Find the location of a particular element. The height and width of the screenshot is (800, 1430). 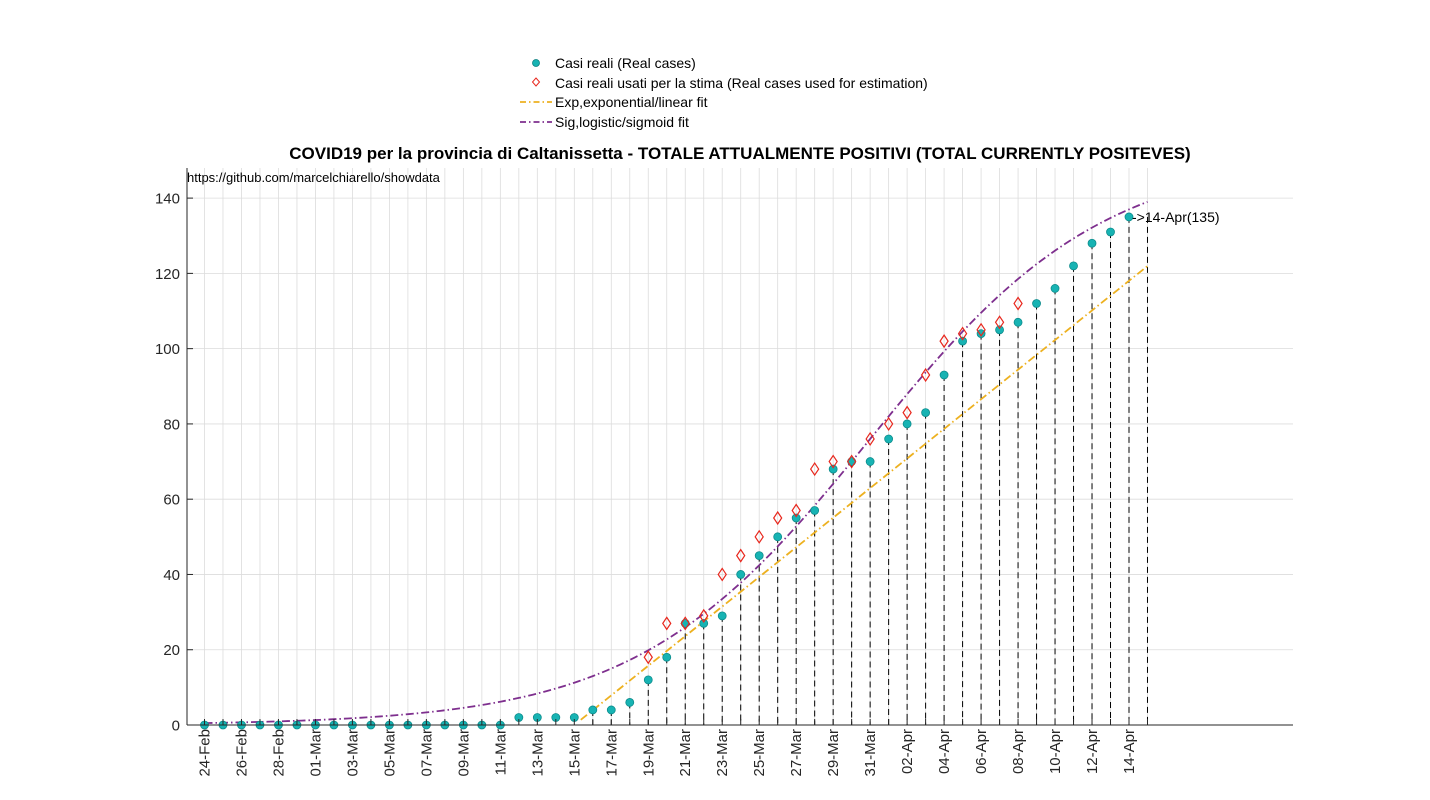

x-tick-label: 08-Apr is located at coordinates (1018, 751).